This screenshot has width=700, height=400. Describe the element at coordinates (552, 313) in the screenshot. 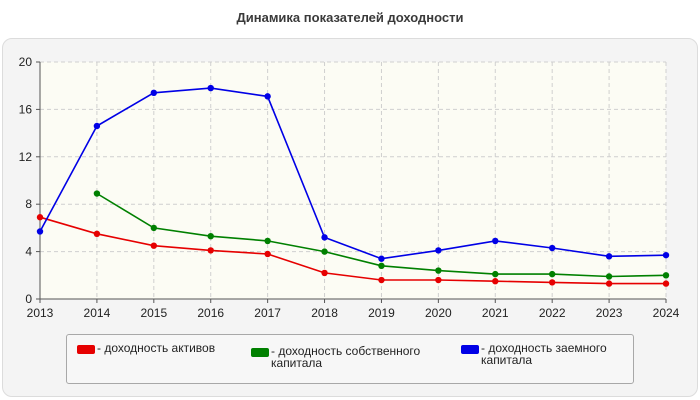

I see `x-tick-label: 2022` at that location.